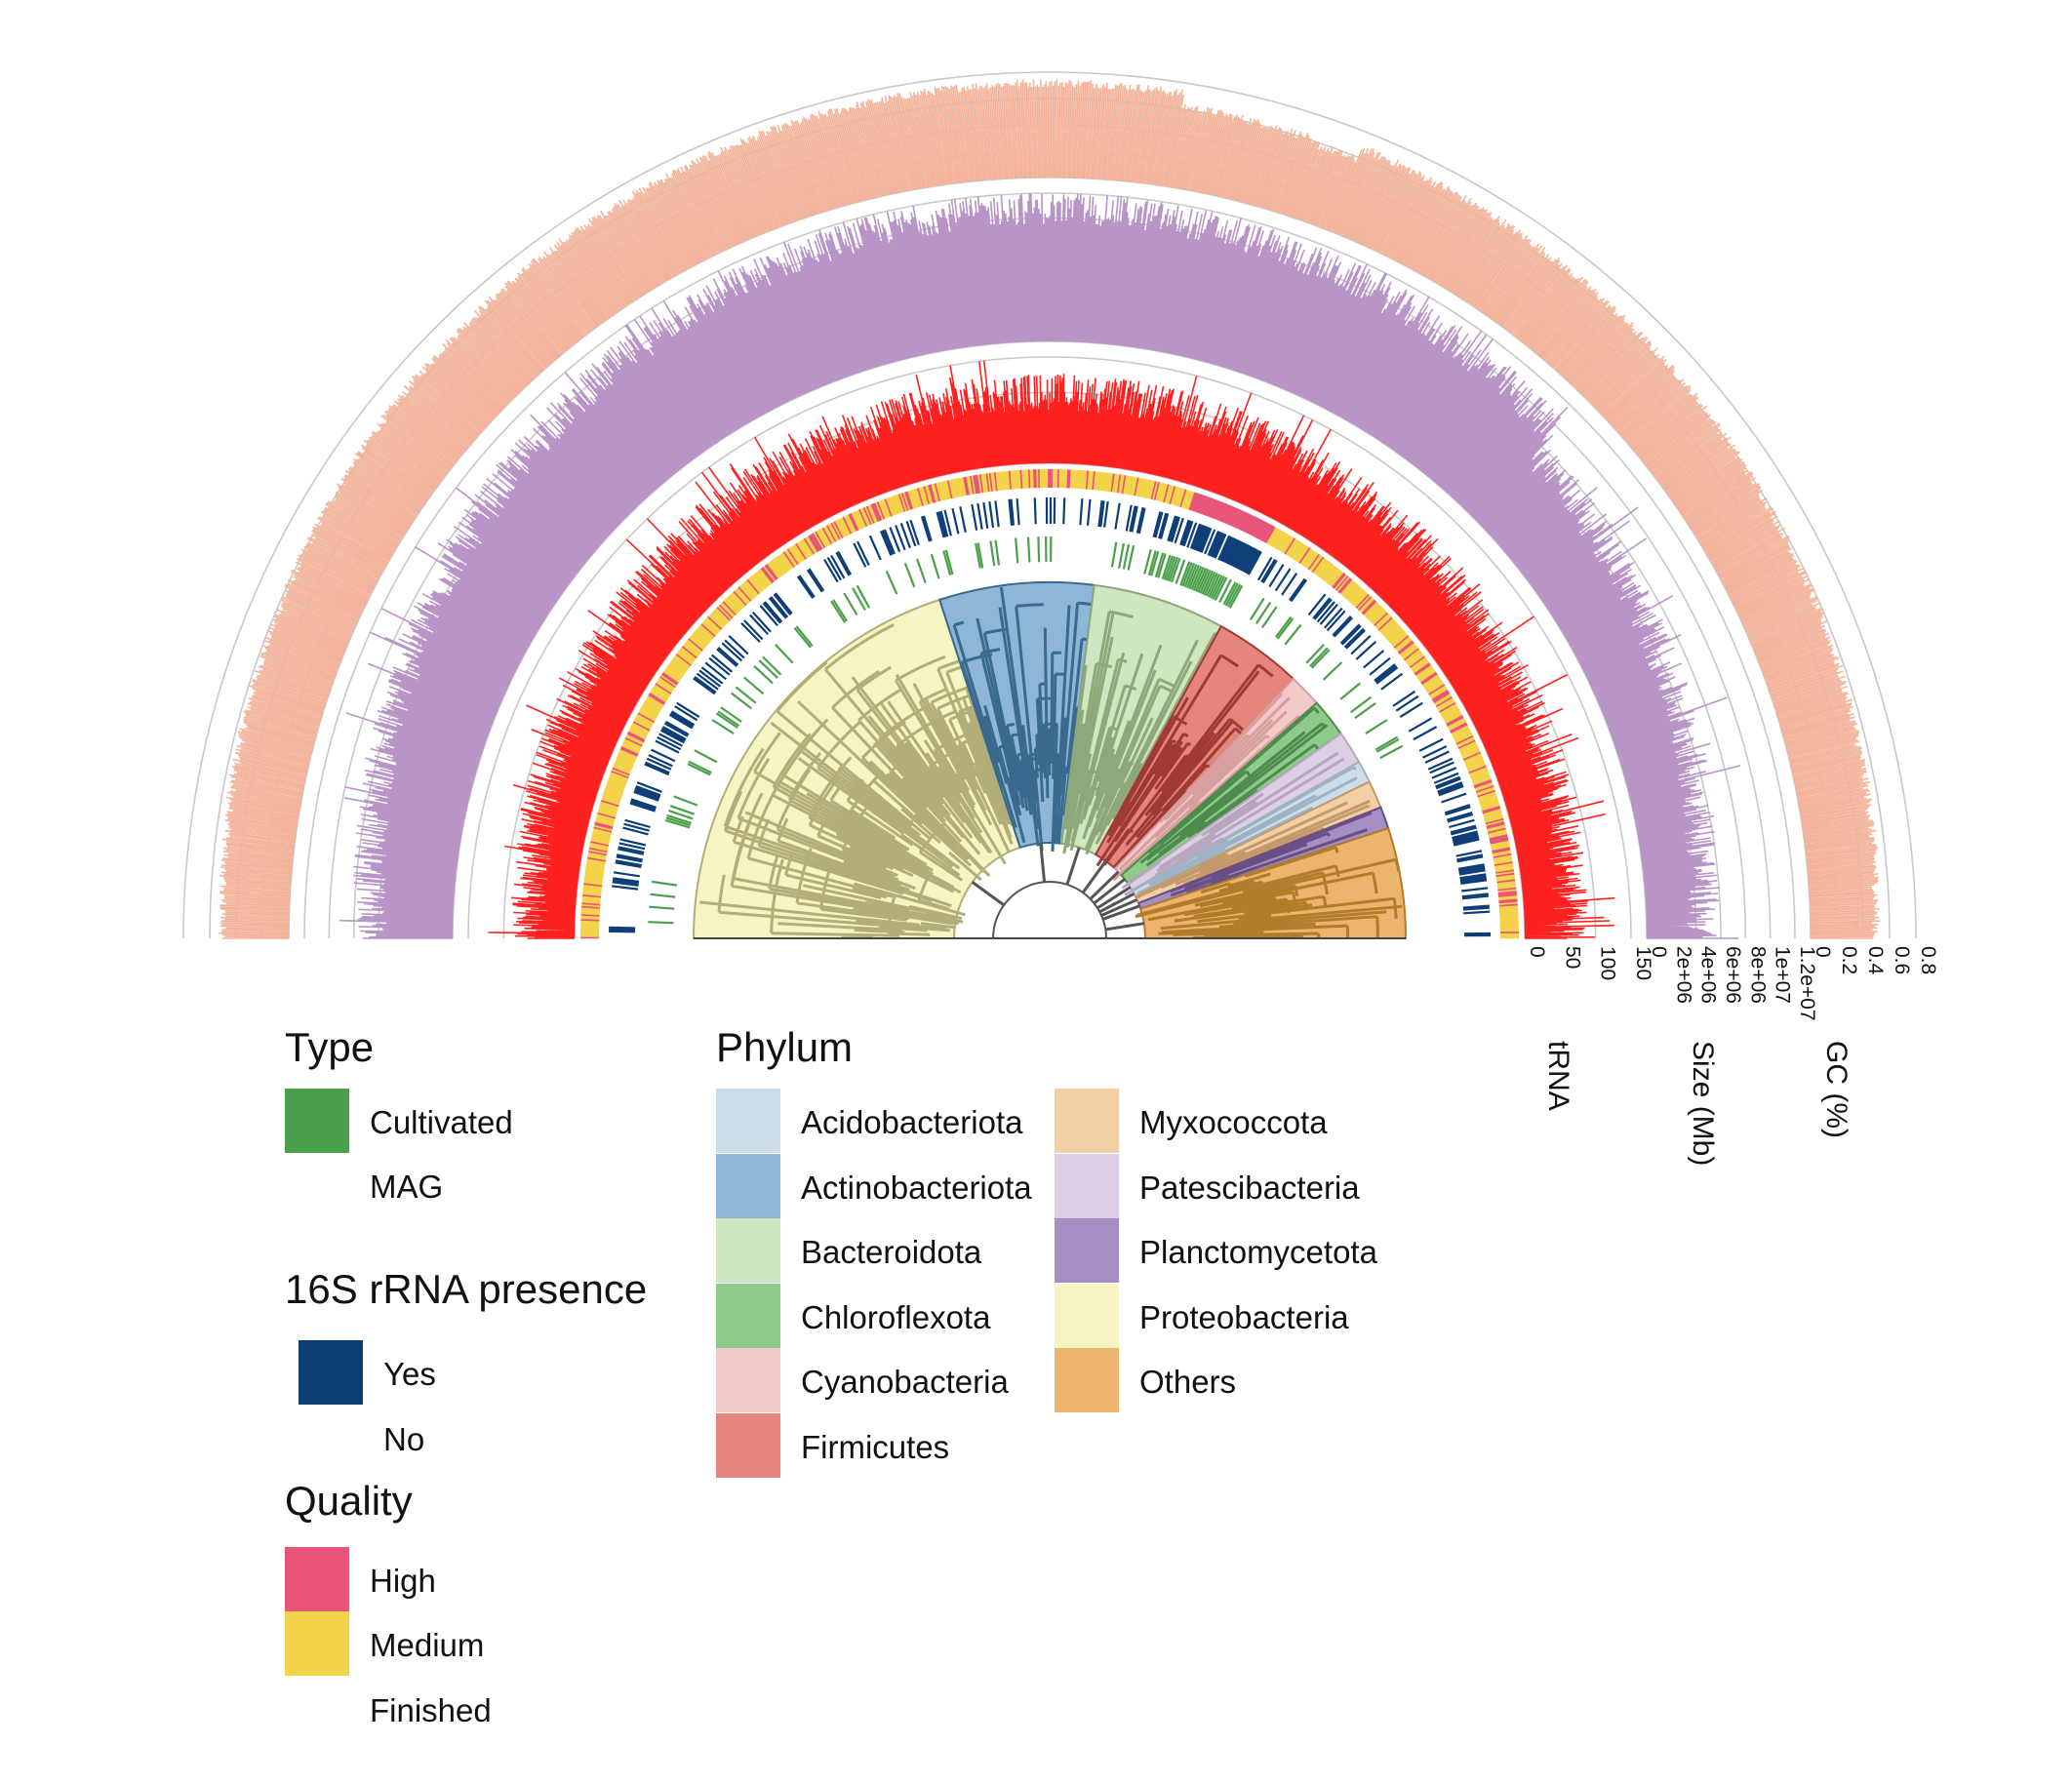 The image size is (2072, 1785). I want to click on quality-finished-swatch, so click(317, 1709).